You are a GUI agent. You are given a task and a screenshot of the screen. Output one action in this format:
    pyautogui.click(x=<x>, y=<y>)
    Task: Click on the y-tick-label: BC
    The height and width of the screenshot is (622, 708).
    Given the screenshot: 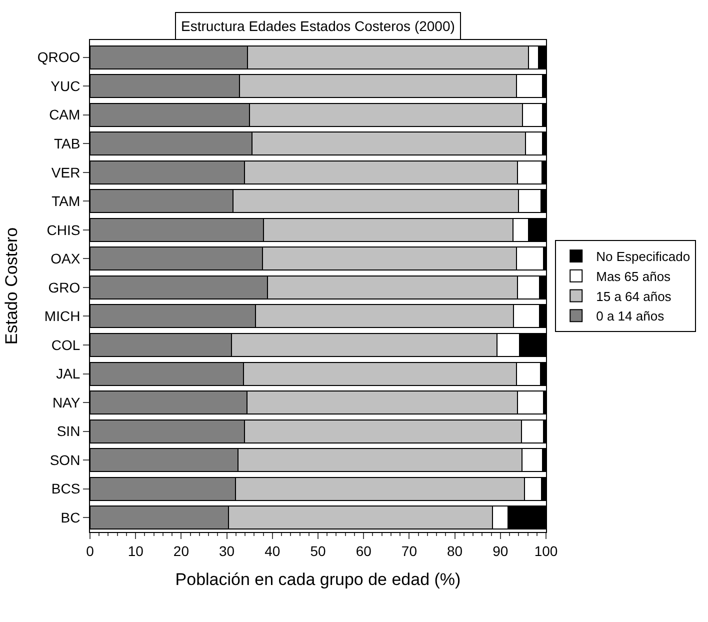 What is the action you would take?
    pyautogui.click(x=70, y=518)
    